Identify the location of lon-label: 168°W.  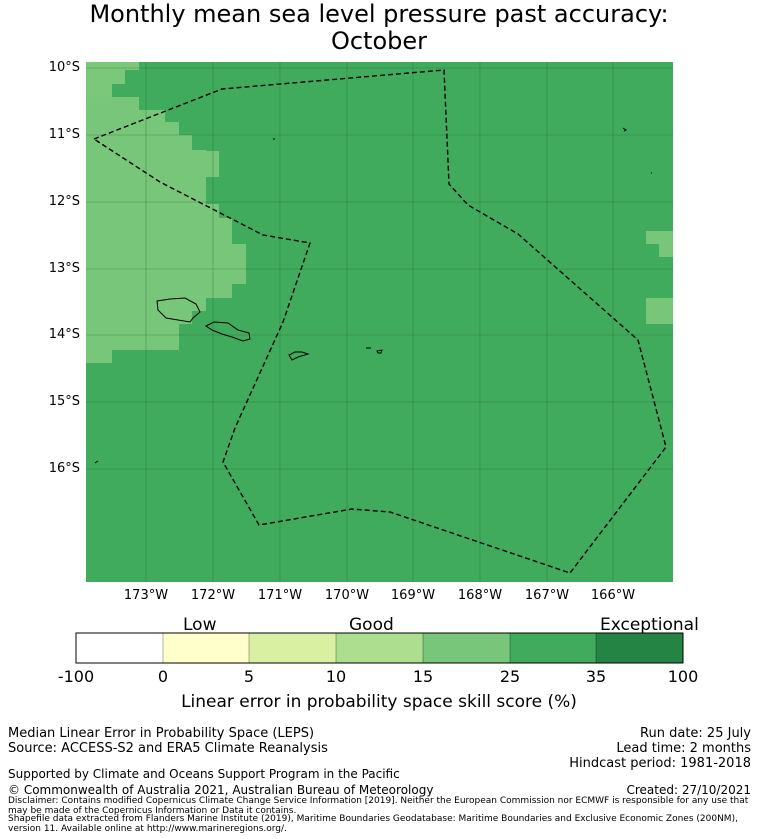
(480, 595).